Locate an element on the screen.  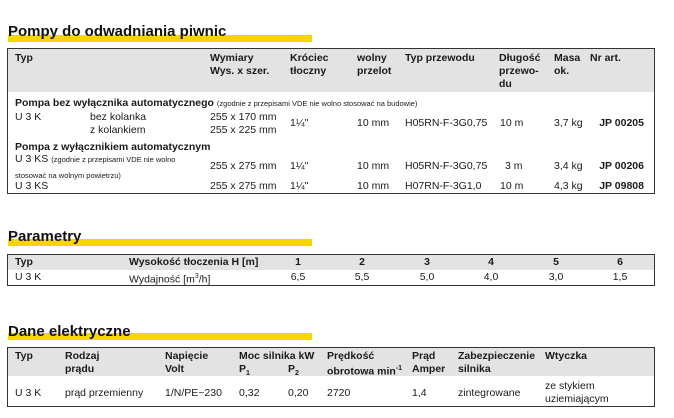
el-col-typ: Typ is located at coordinates (24, 356).